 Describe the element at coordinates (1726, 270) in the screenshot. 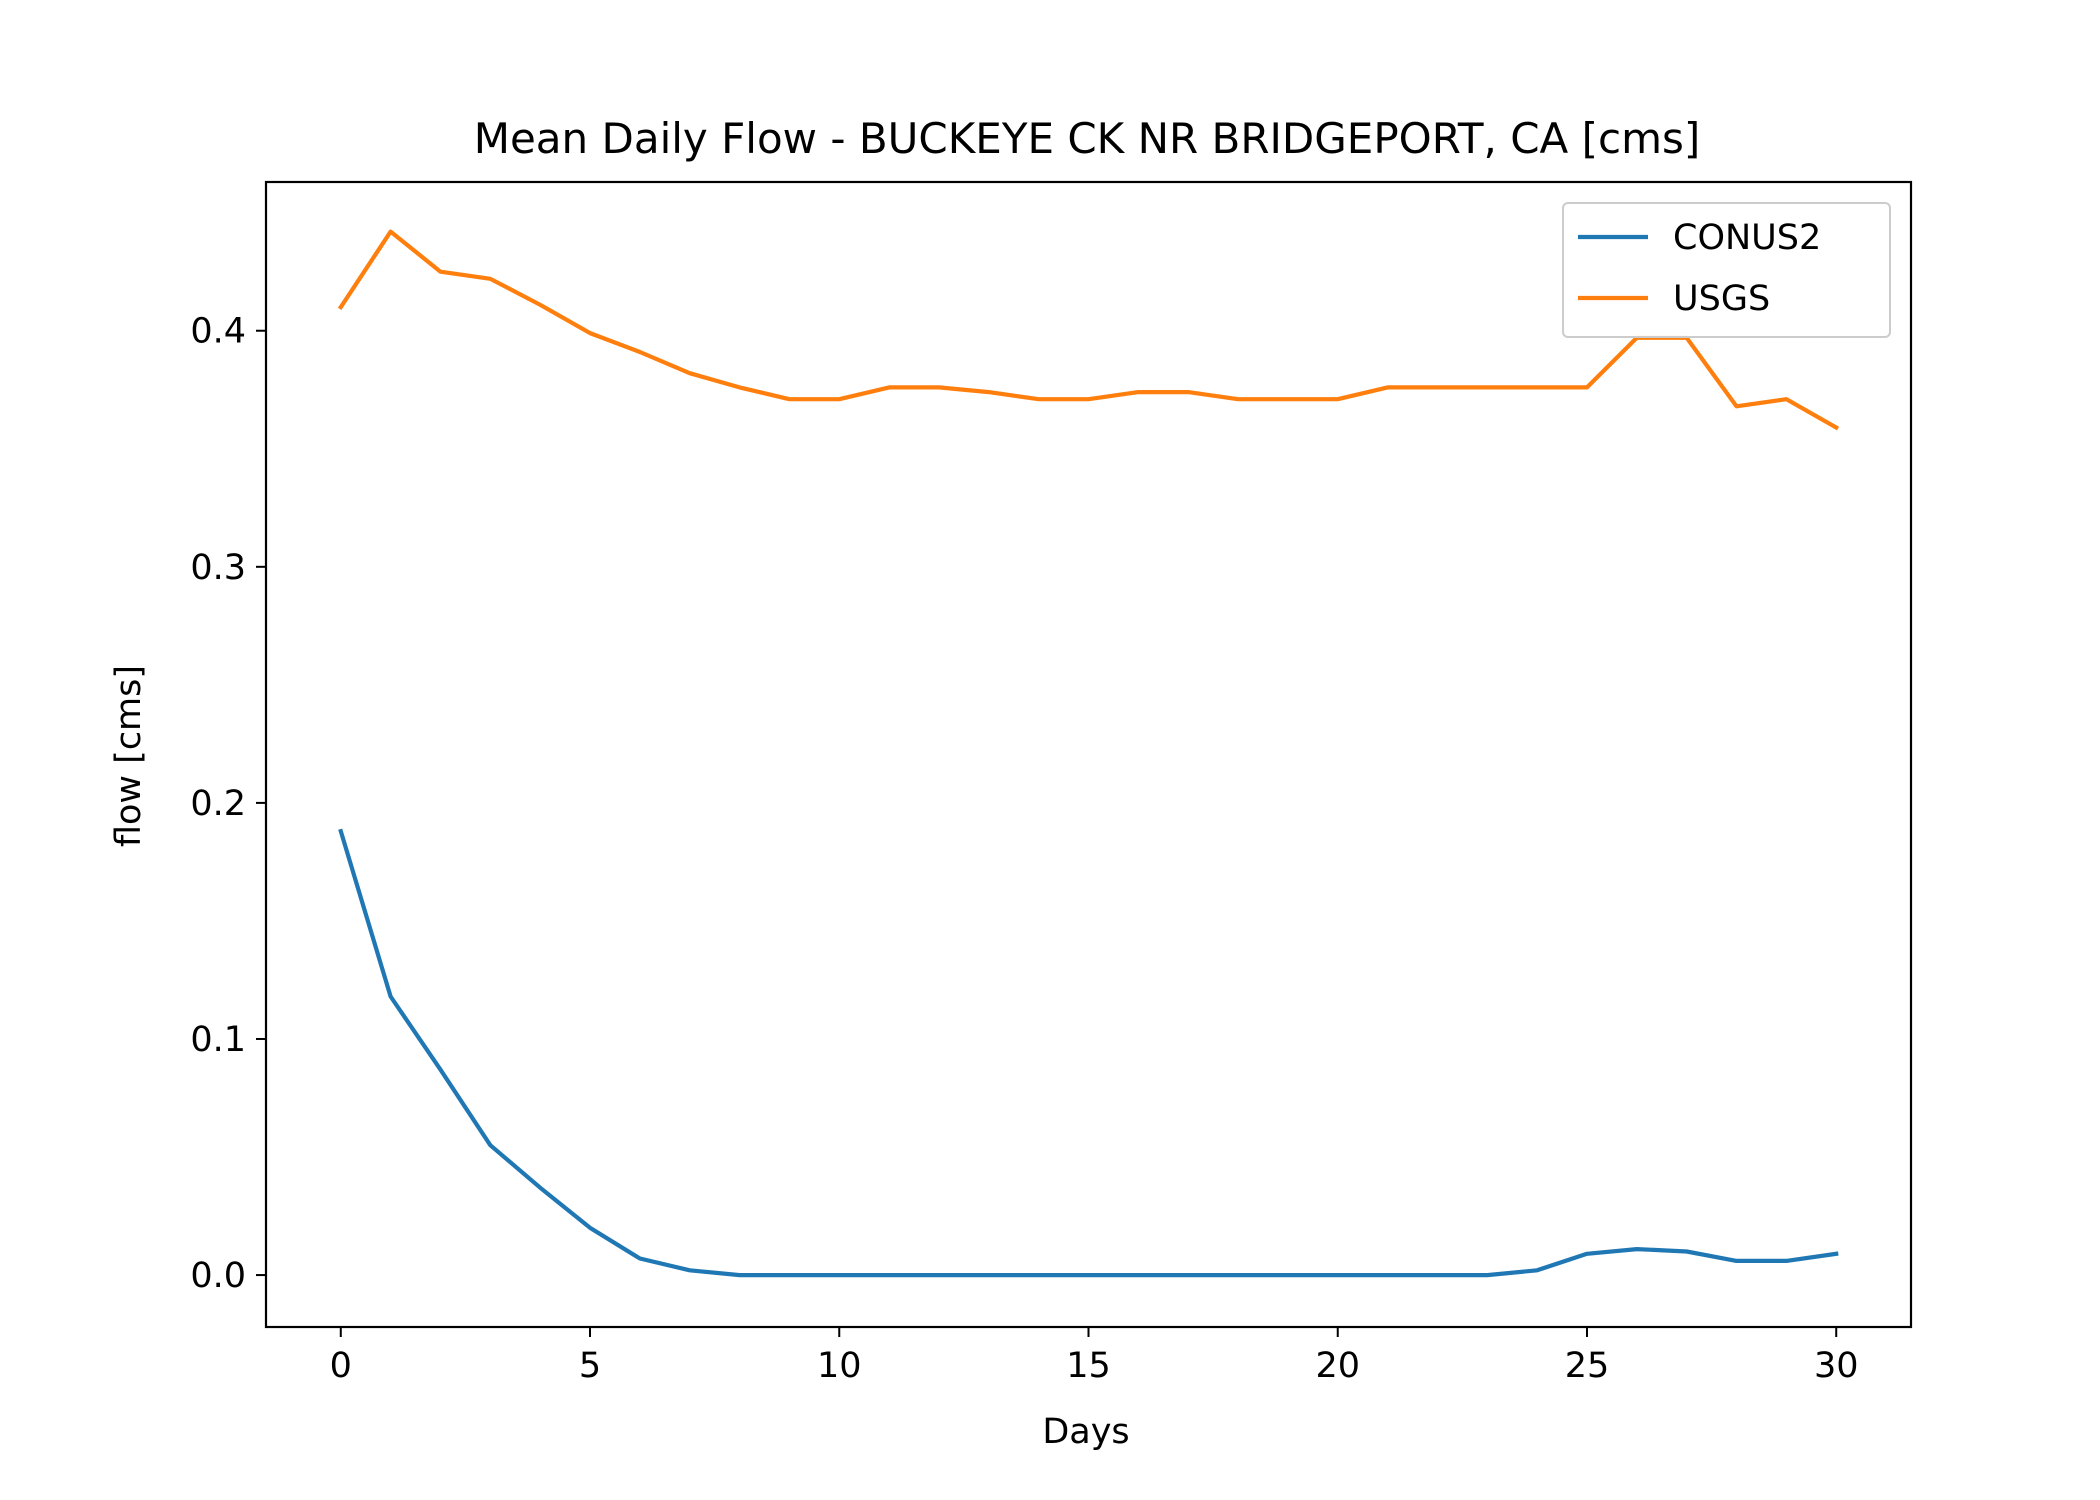

I see `legend: CONUS2 USGS` at that location.